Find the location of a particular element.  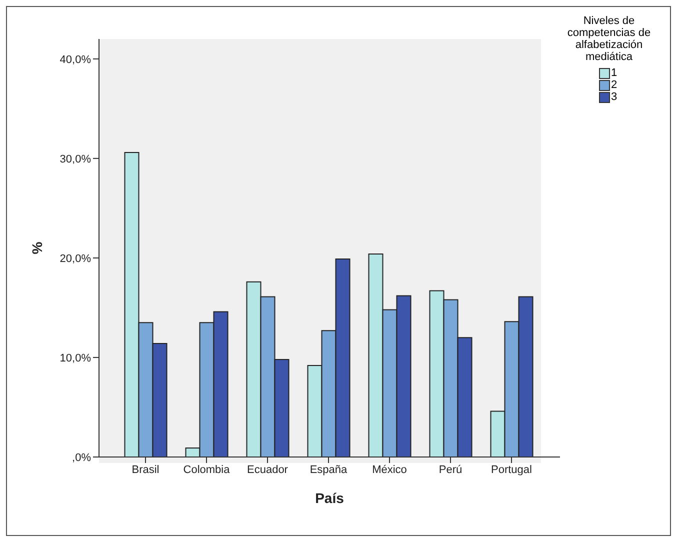

x-tick-label: México is located at coordinates (389, 470).